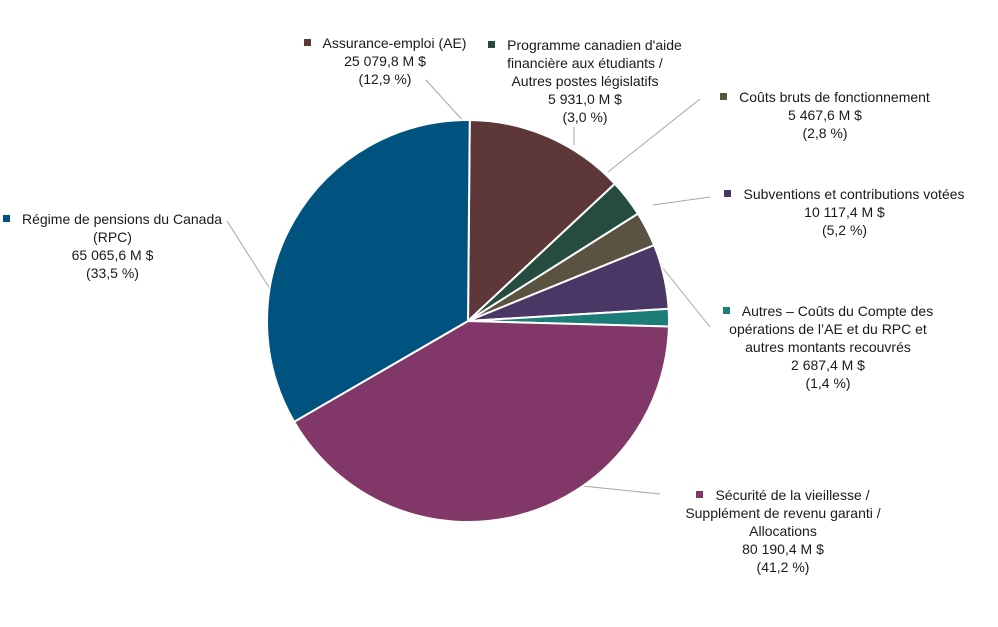 The width and height of the screenshot is (998, 627). Describe the element at coordinates (585, 117) in the screenshot. I see `slice-percent: (3,0 %)` at that location.